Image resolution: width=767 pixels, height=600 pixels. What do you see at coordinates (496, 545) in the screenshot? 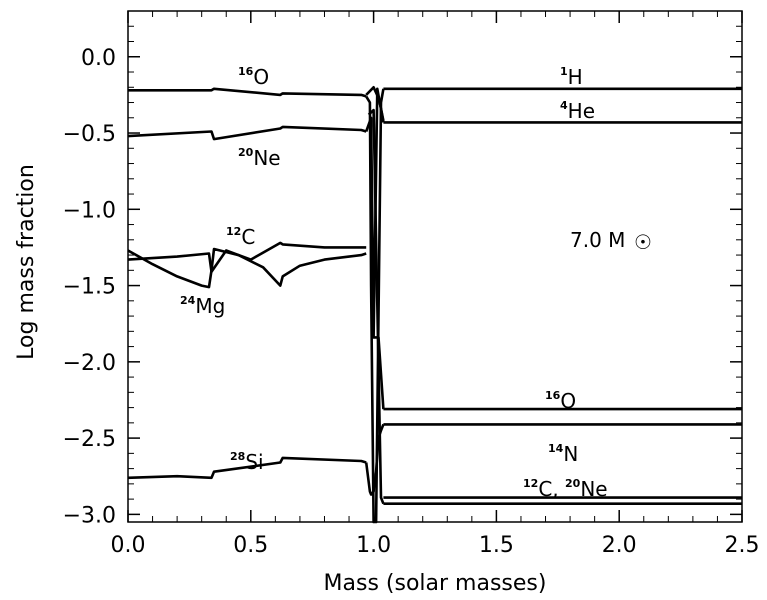
I see `x-tick-label: 1.5` at bounding box center [496, 545].